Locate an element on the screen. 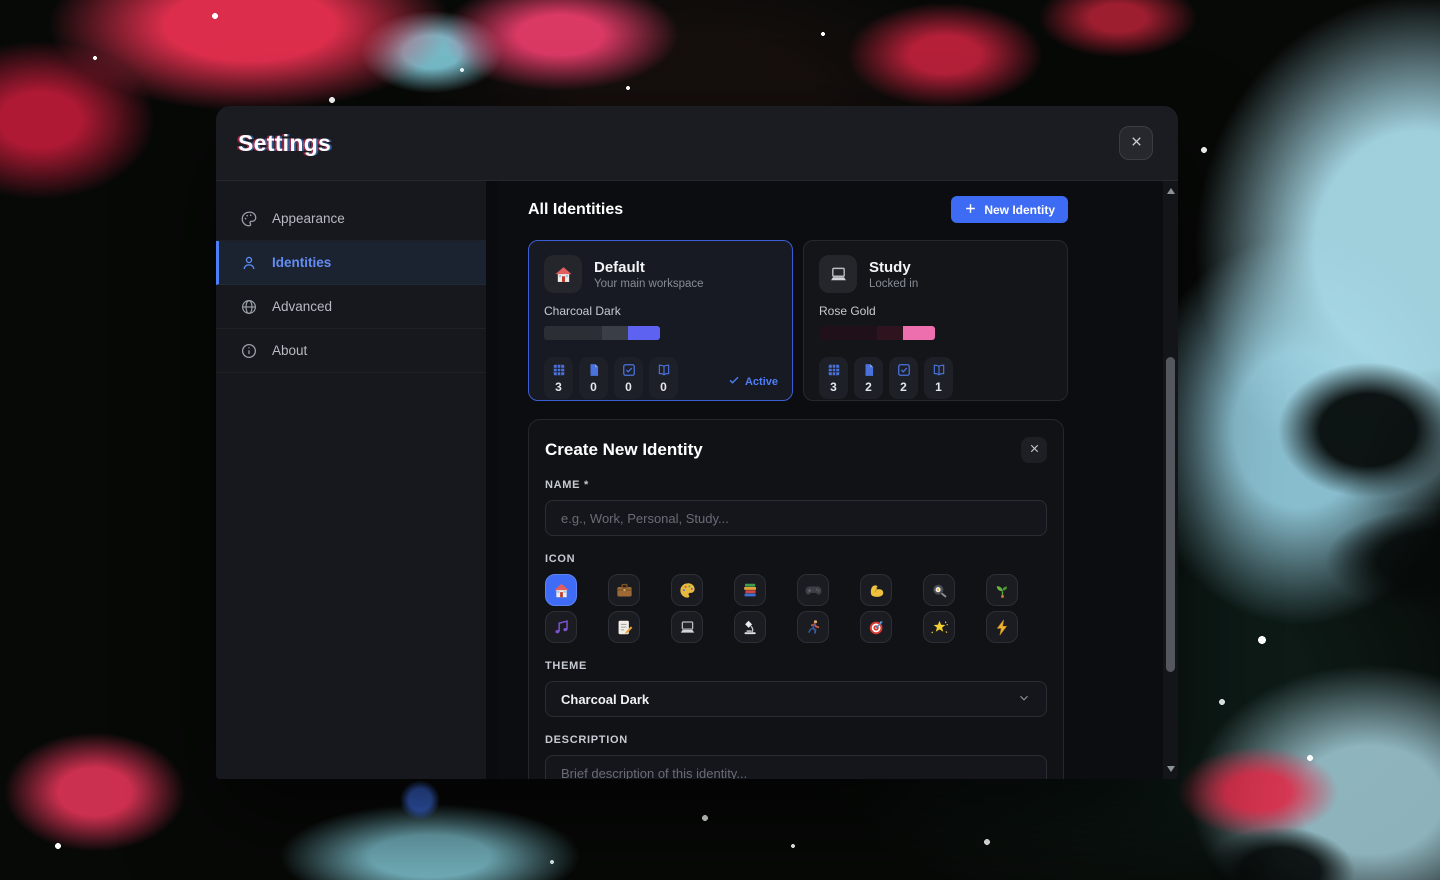 Image resolution: width=1440 pixels, height=880 pixels. sidebar-item-identities: Identities is located at coordinates (351, 263).